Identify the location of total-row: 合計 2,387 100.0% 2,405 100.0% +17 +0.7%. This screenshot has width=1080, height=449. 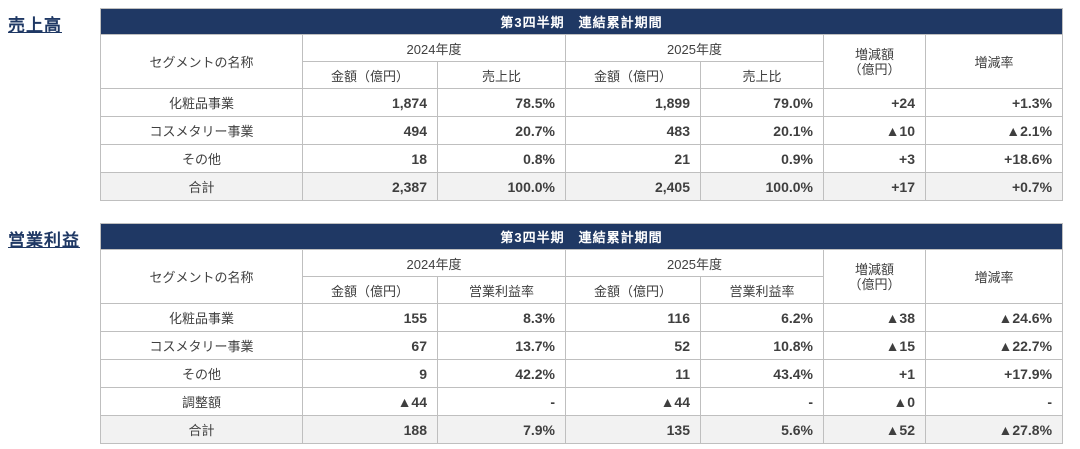
(582, 186).